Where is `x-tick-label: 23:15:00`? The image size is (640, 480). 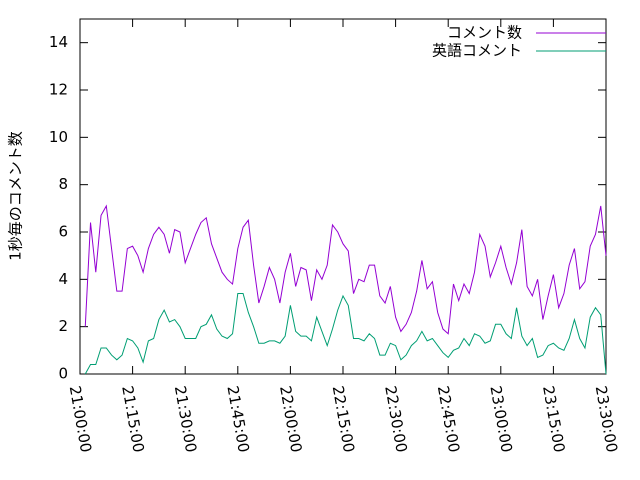
x-tick-label: 23:15:00 is located at coordinates (553, 418).